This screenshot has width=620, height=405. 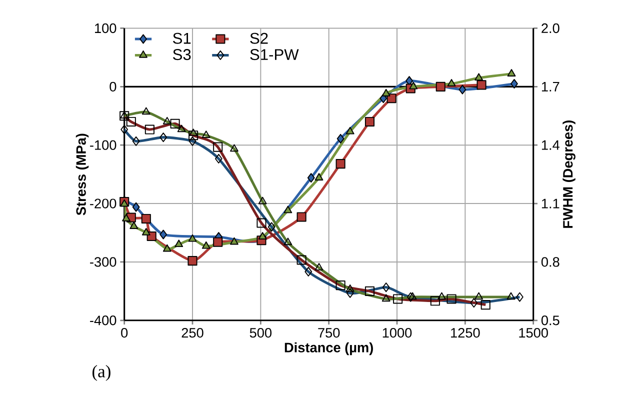 What do you see at coordinates (274, 54) in the screenshot?
I see `legend-label: S1-PW` at bounding box center [274, 54].